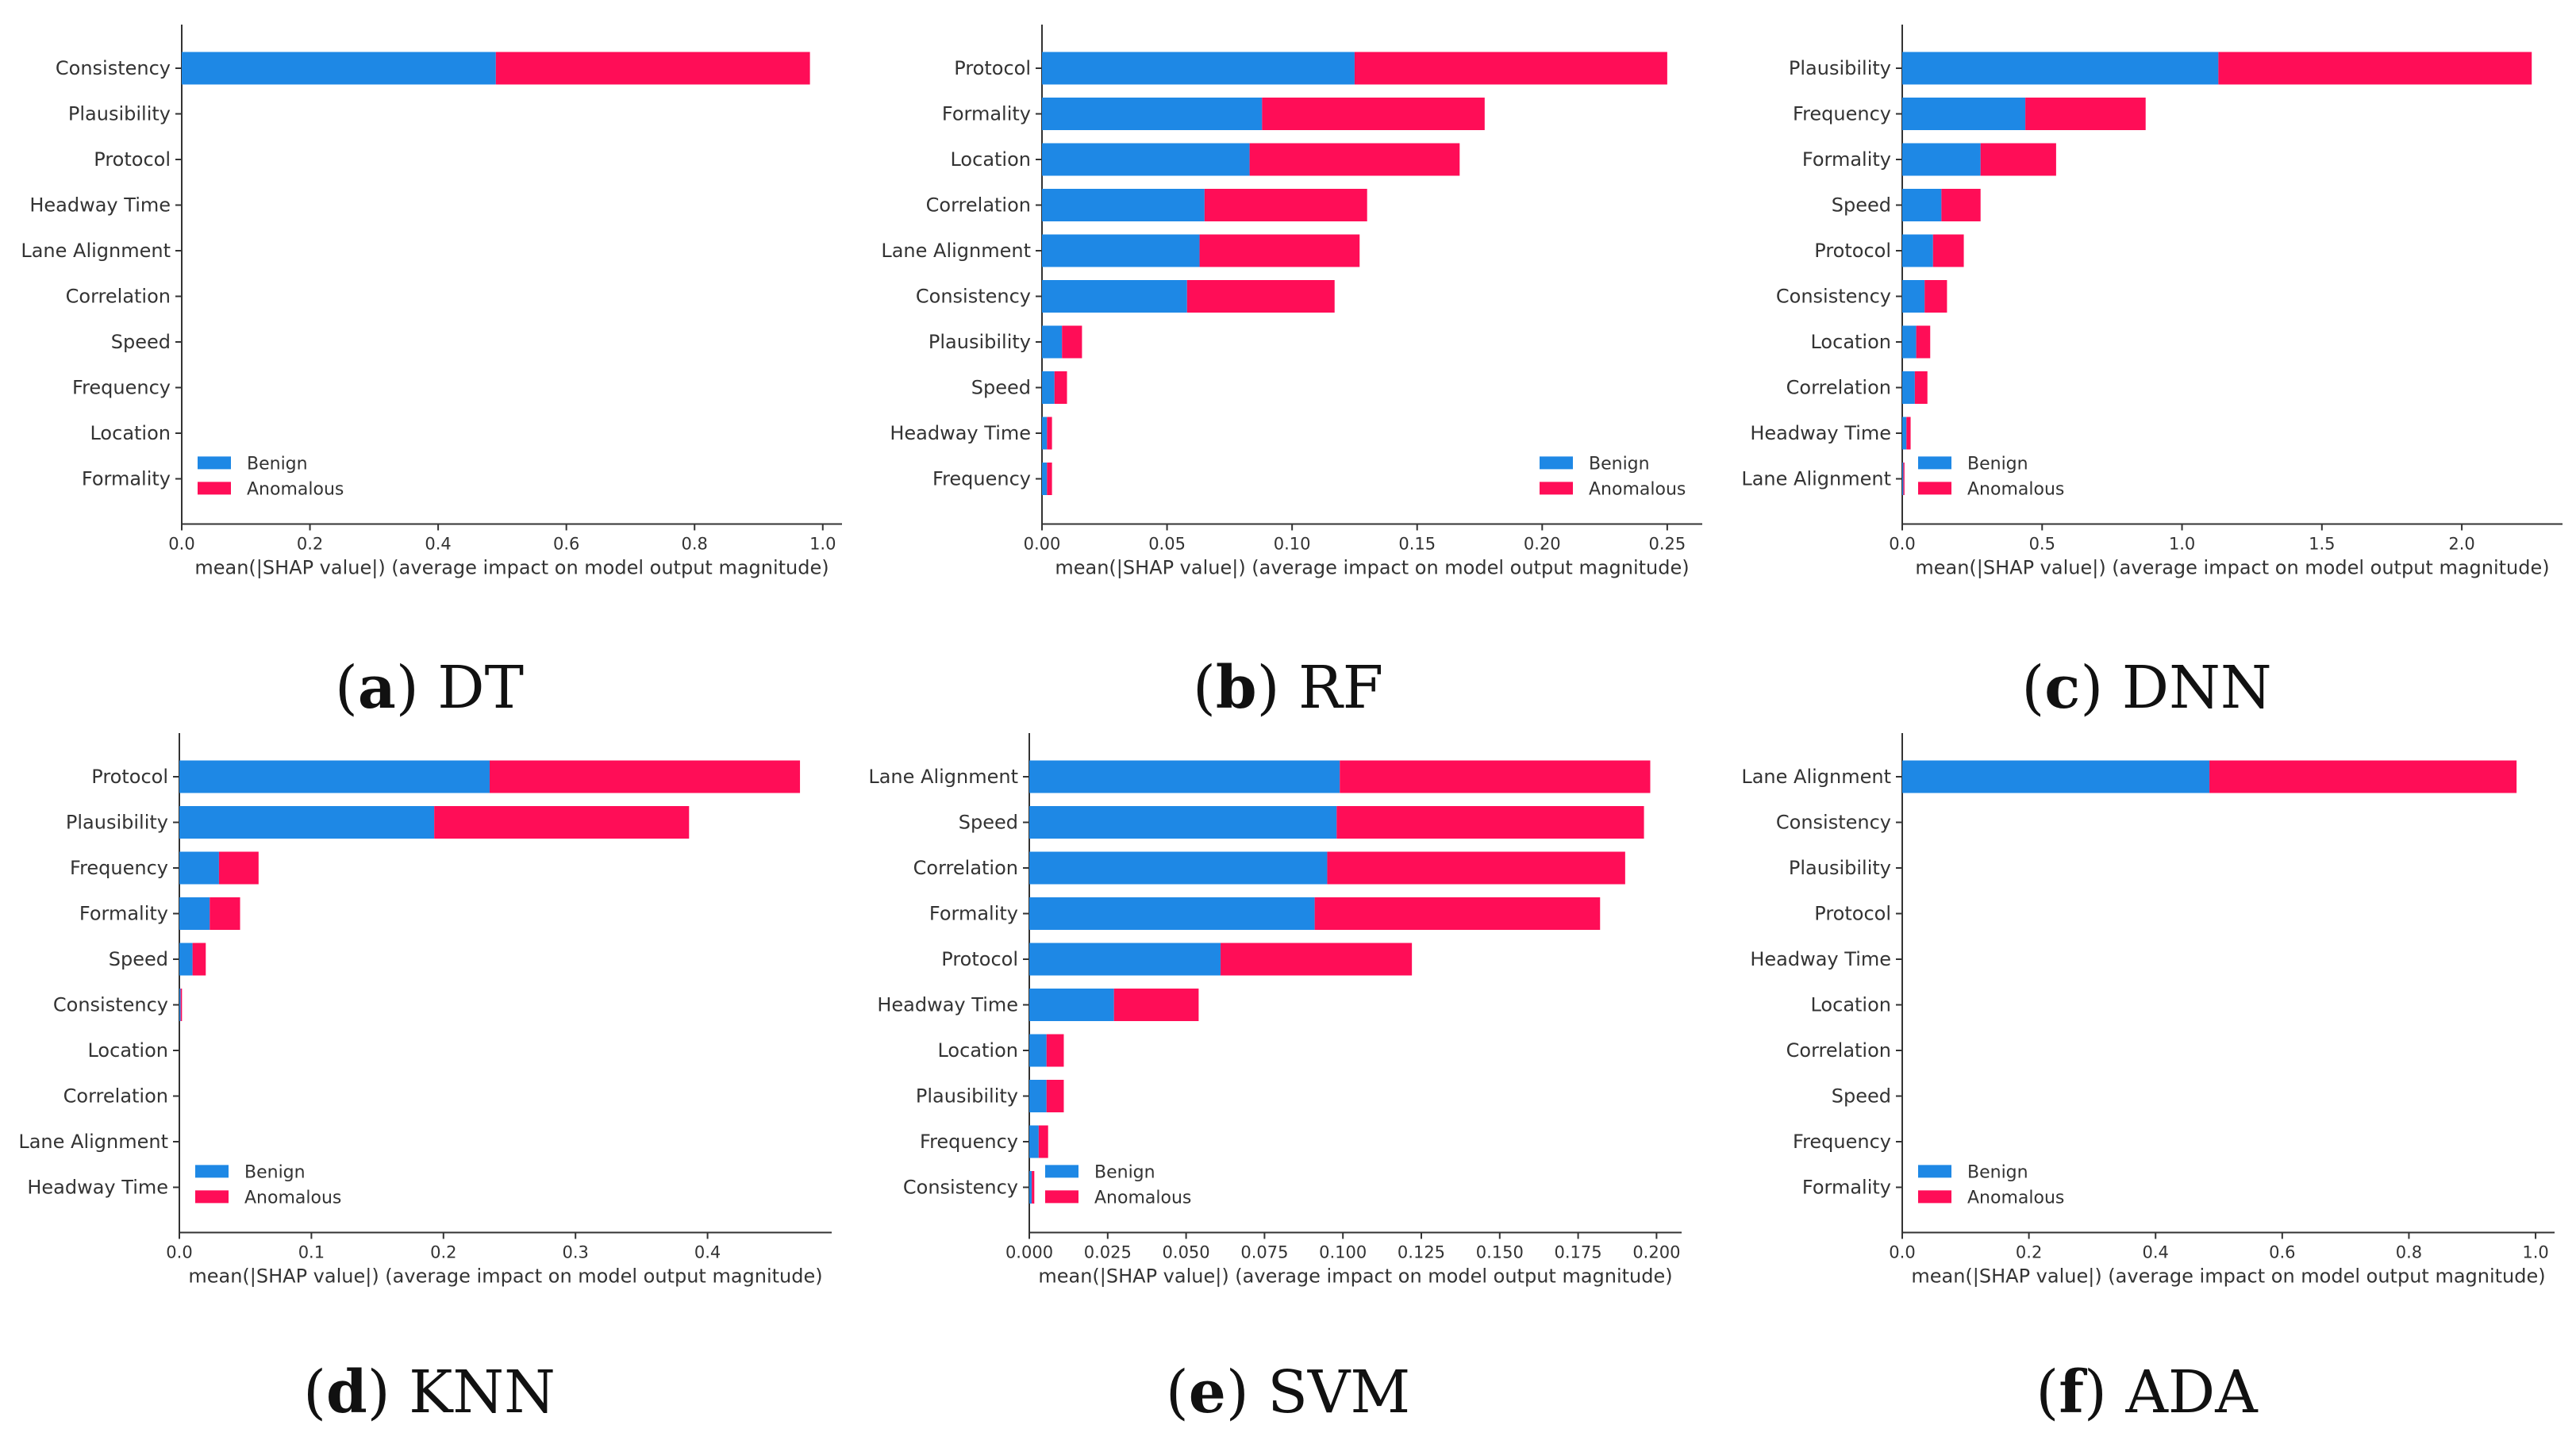 Image resolution: width=2576 pixels, height=1440 pixels. What do you see at coordinates (2322, 544) in the screenshot?
I see `x-tick-label: 1.5` at bounding box center [2322, 544].